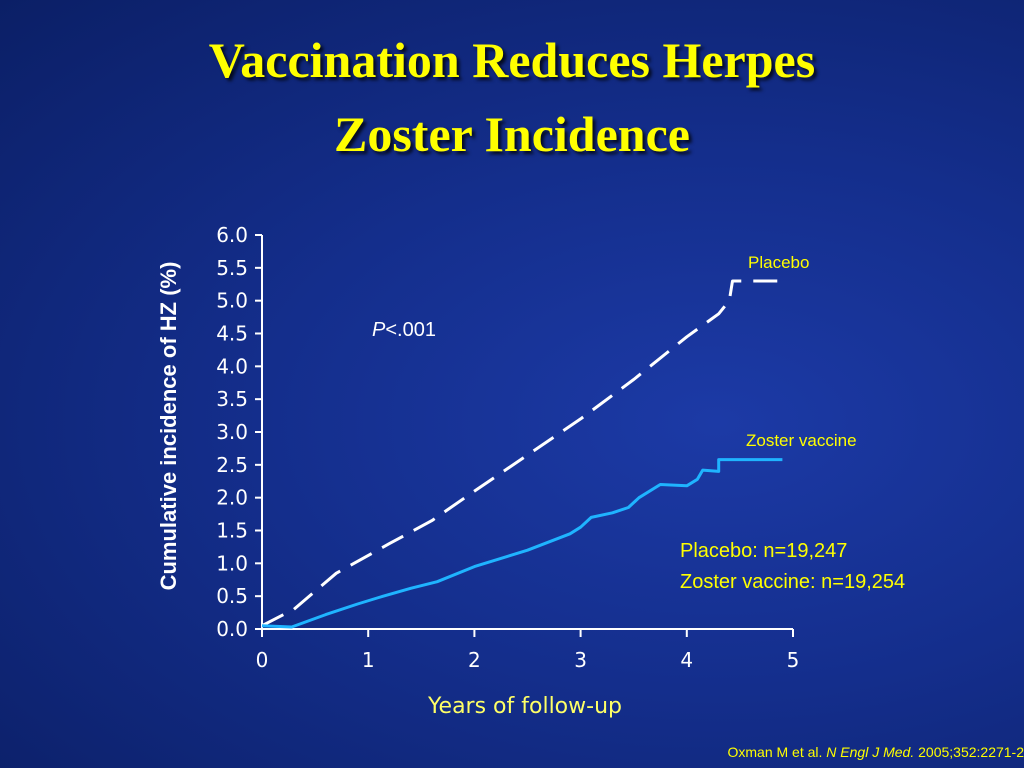 The image size is (1024, 768). Describe the element at coordinates (232, 432) in the screenshot. I see `y-tick-label: 3.0` at that location.